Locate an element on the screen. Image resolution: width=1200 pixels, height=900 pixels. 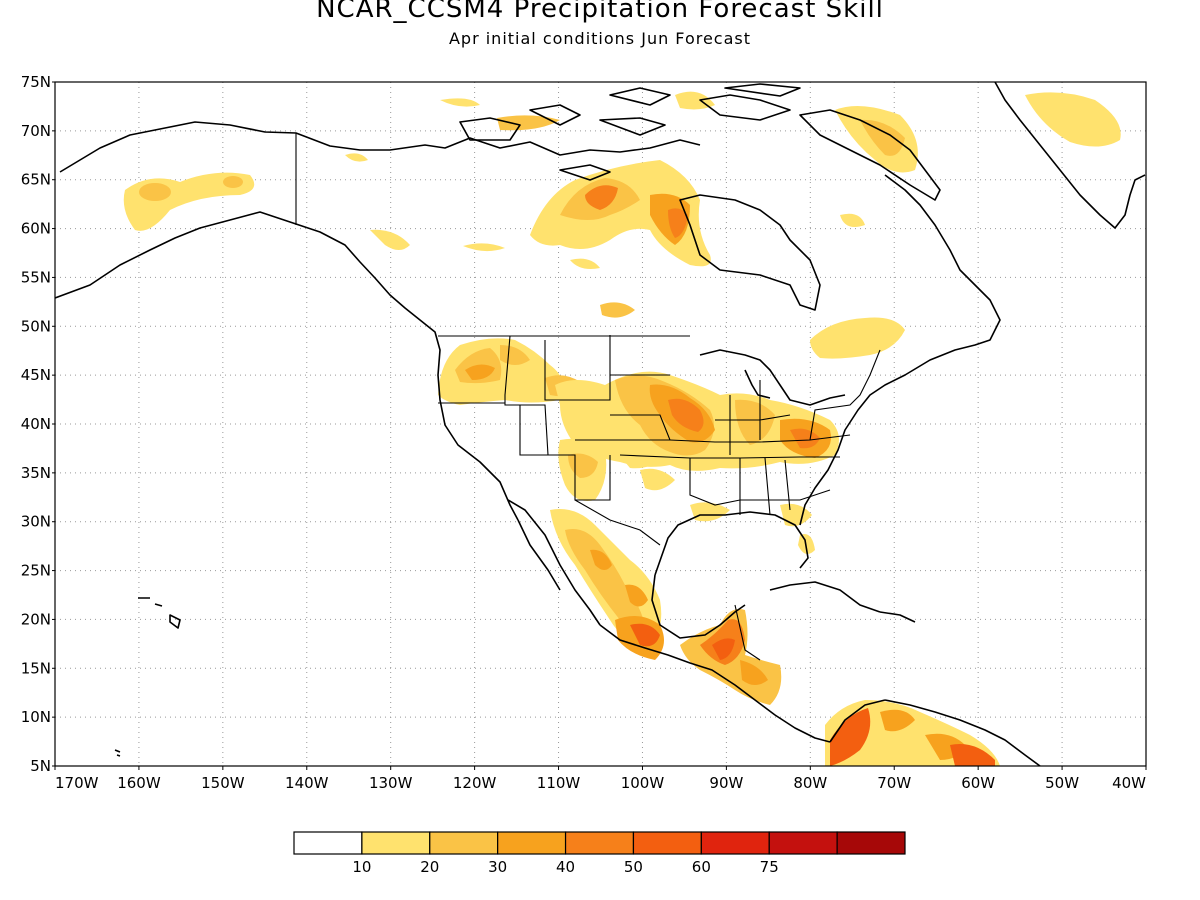
longitude-label: 140W is located at coordinates (307, 783).